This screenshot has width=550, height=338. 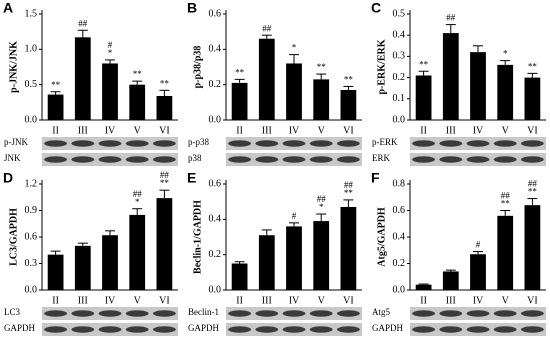 What do you see at coordinates (399, 183) in the screenshot?
I see `y-tick-label: 0.8` at bounding box center [399, 183].